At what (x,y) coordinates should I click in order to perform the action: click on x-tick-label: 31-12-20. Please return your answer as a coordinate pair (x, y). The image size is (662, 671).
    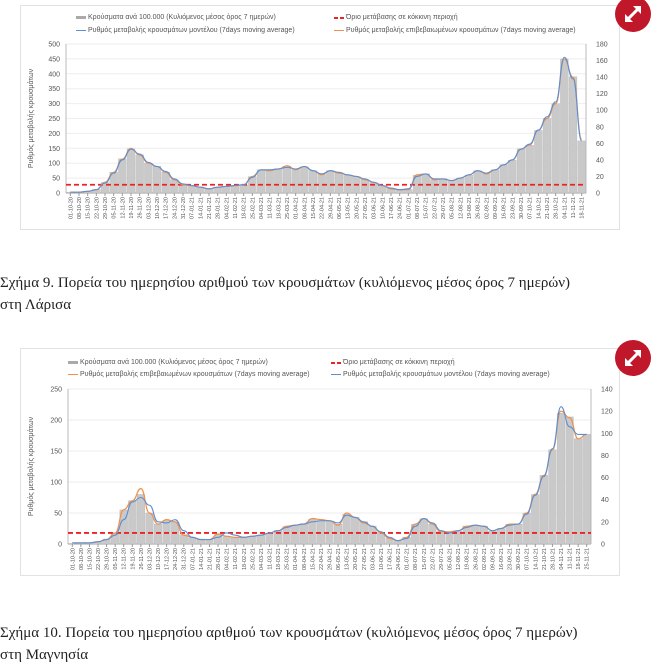
    Looking at the image, I should click on (185, 559).